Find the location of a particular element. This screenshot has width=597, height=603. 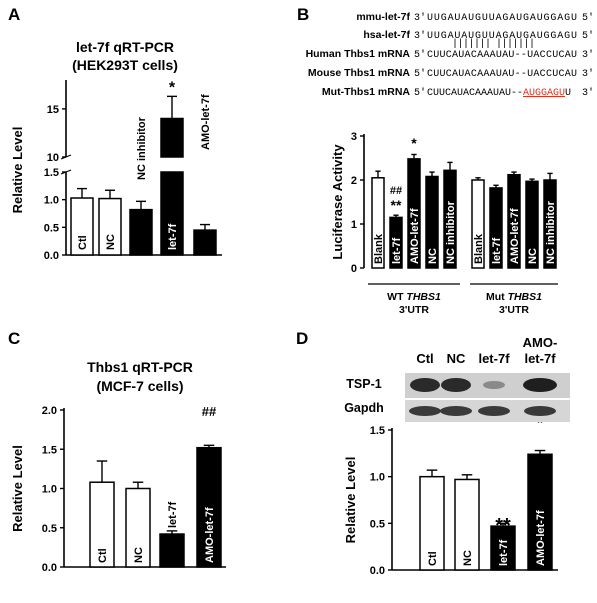

bar-upper is located at coordinates (172, 137).